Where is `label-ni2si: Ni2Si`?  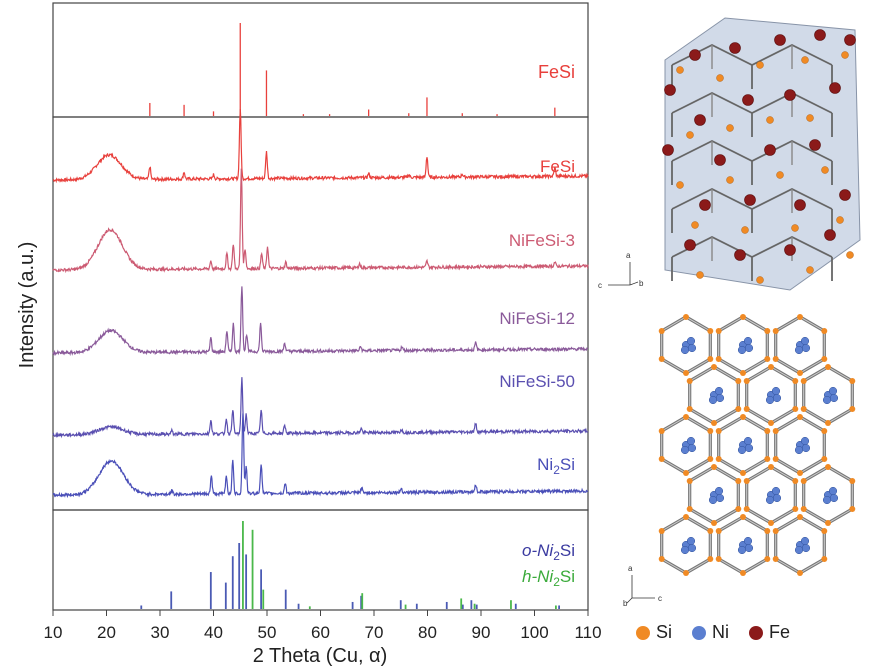
label-ni2si: Ni2Si is located at coordinates (556, 466).